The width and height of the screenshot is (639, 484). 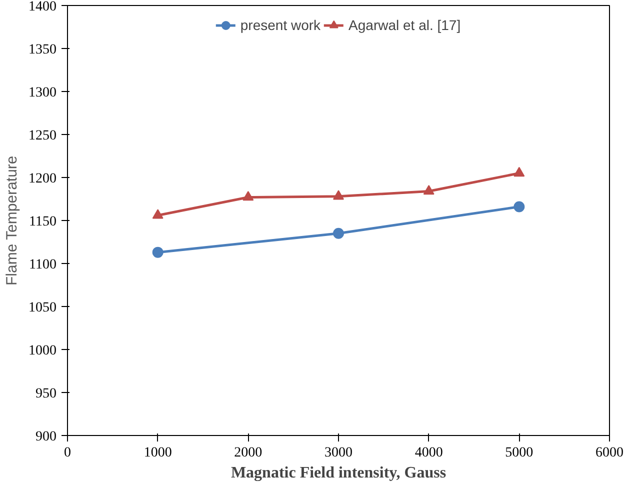 What do you see at coordinates (338, 453) in the screenshot?
I see `x-tick-label: 3000` at bounding box center [338, 453].